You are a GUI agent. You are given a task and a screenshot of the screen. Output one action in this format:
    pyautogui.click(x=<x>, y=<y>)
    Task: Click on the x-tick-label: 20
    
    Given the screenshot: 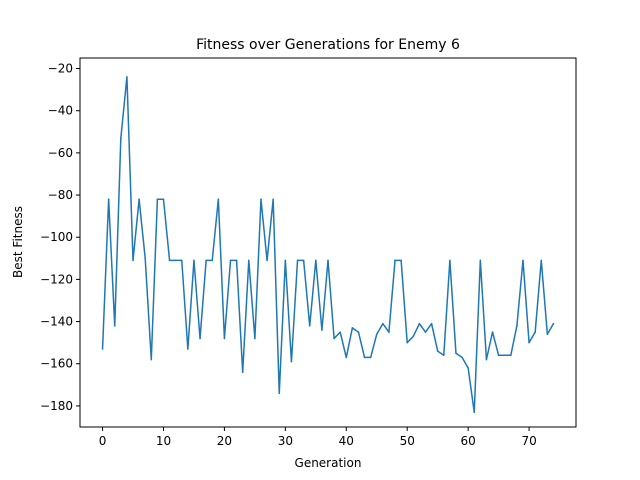 What is the action you would take?
    pyautogui.click(x=224, y=441)
    